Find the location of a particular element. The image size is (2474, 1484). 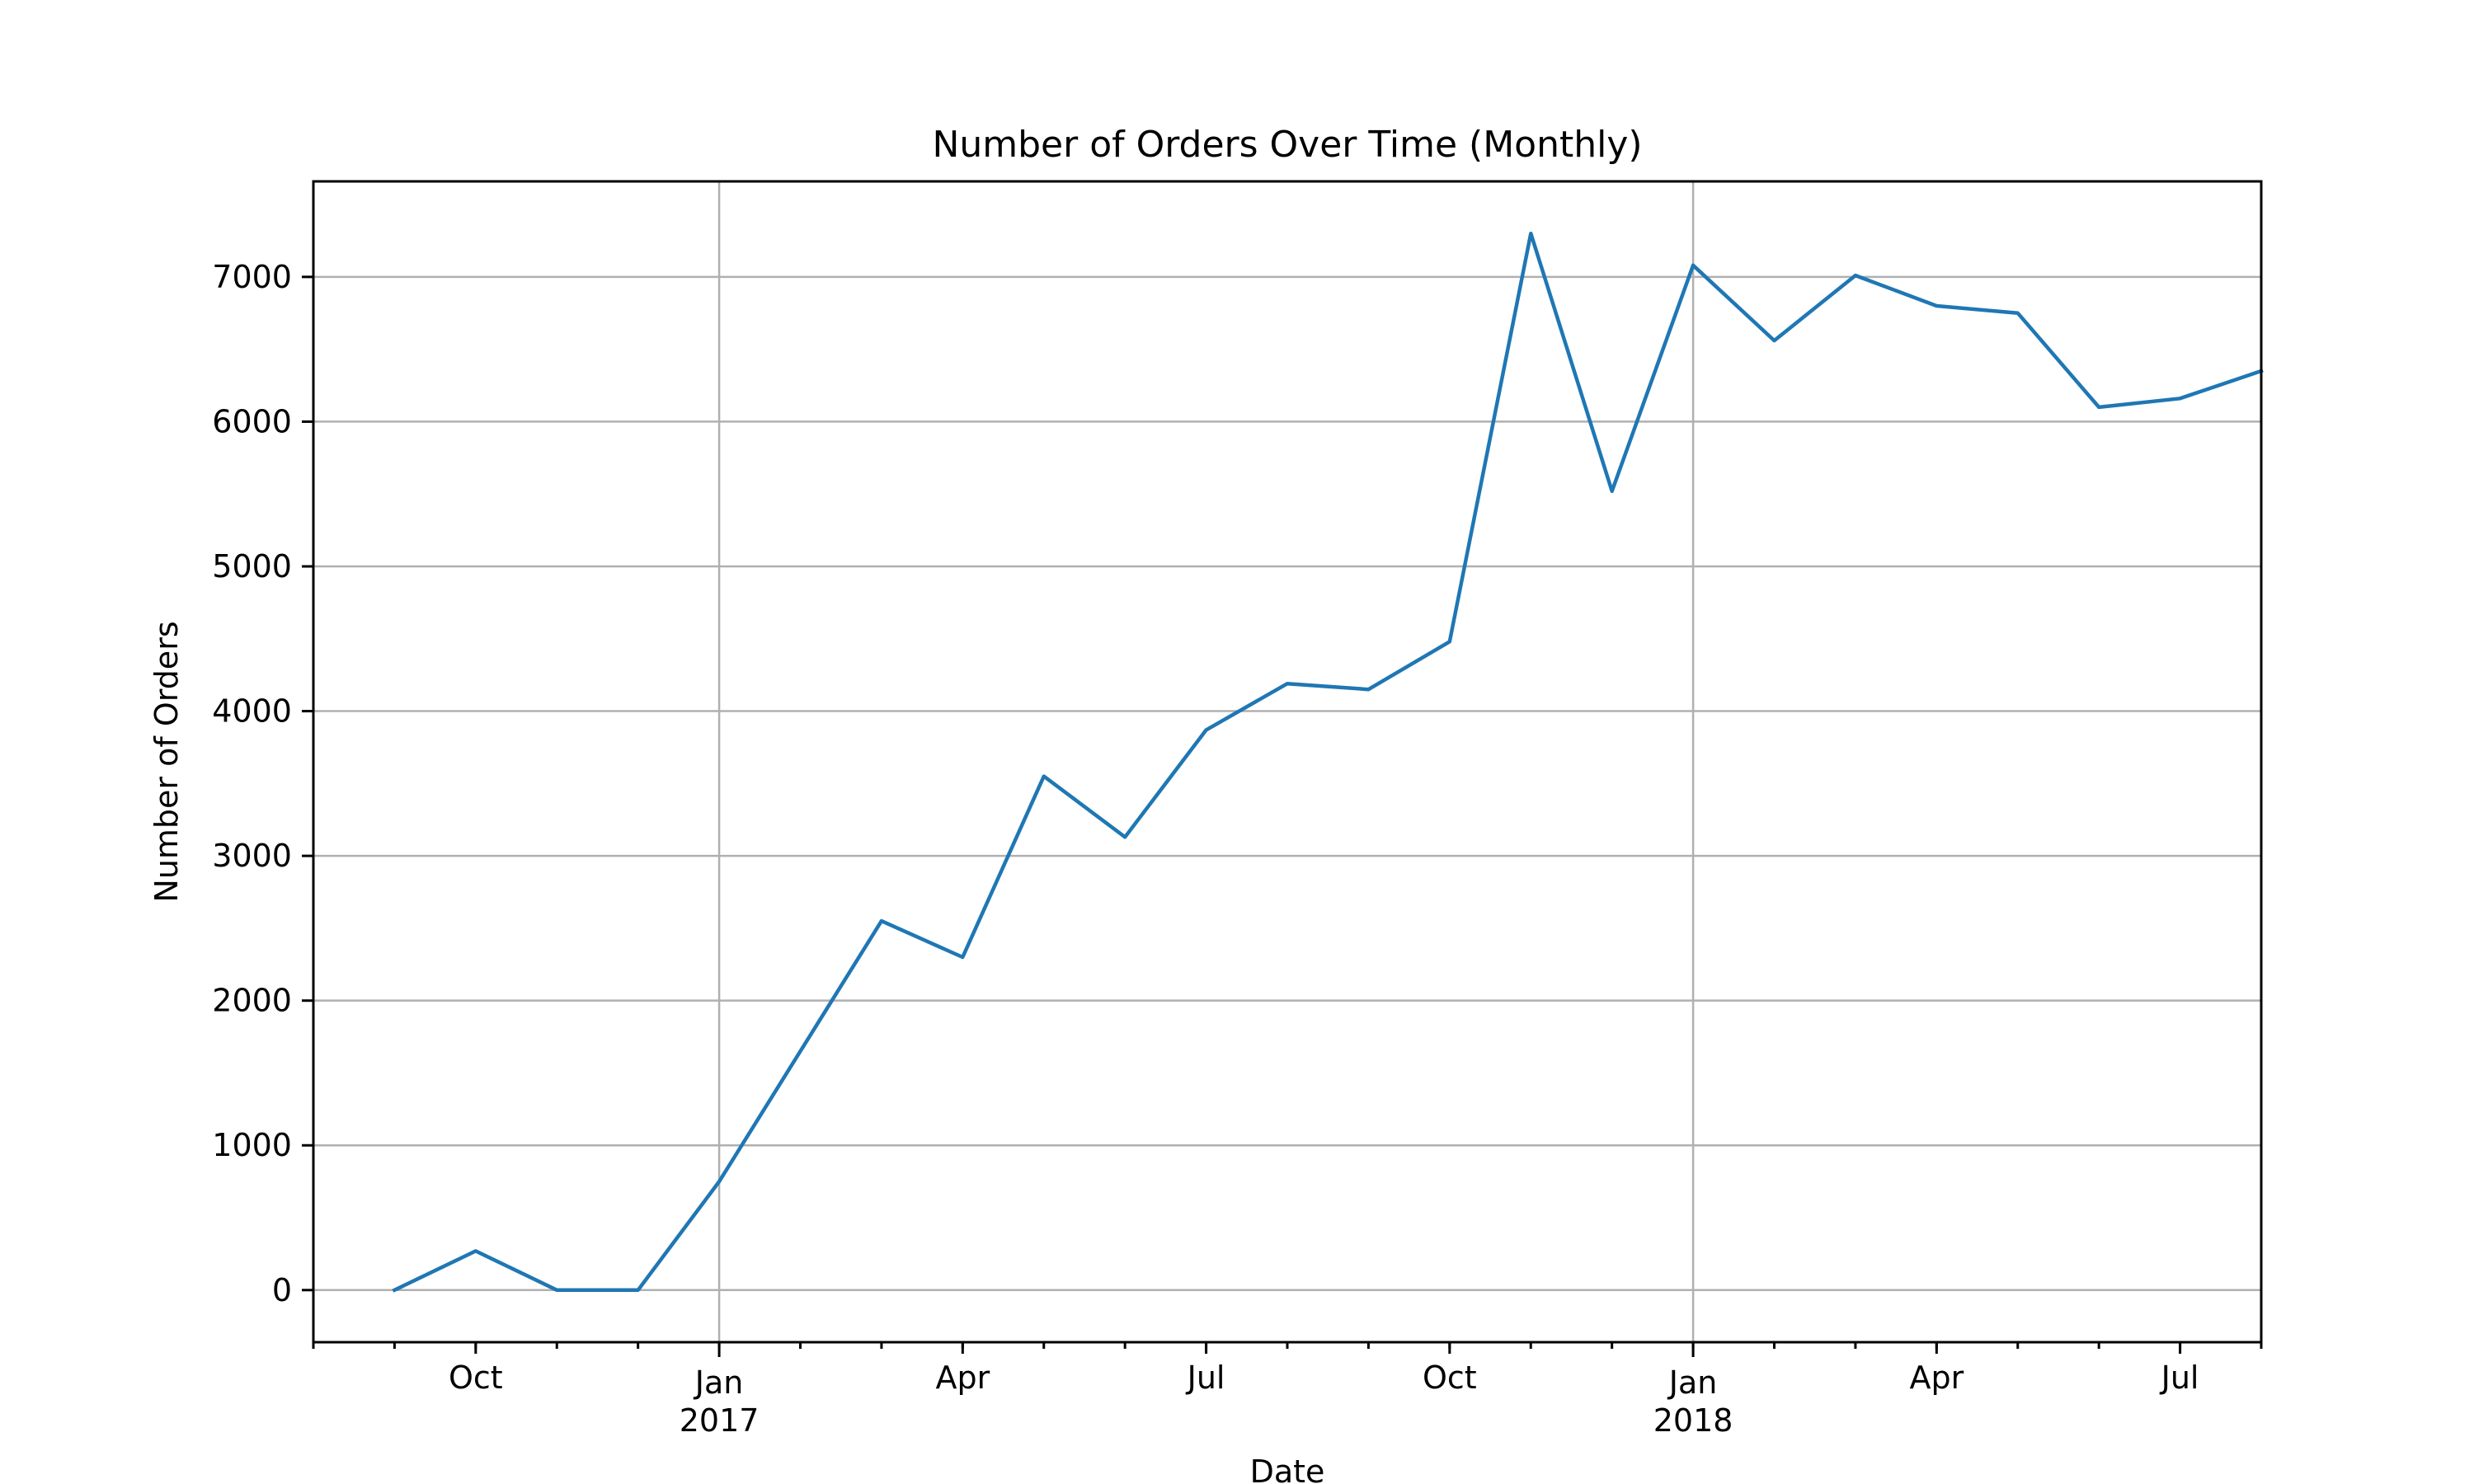

y-tick-label: 4000 is located at coordinates (252, 711).